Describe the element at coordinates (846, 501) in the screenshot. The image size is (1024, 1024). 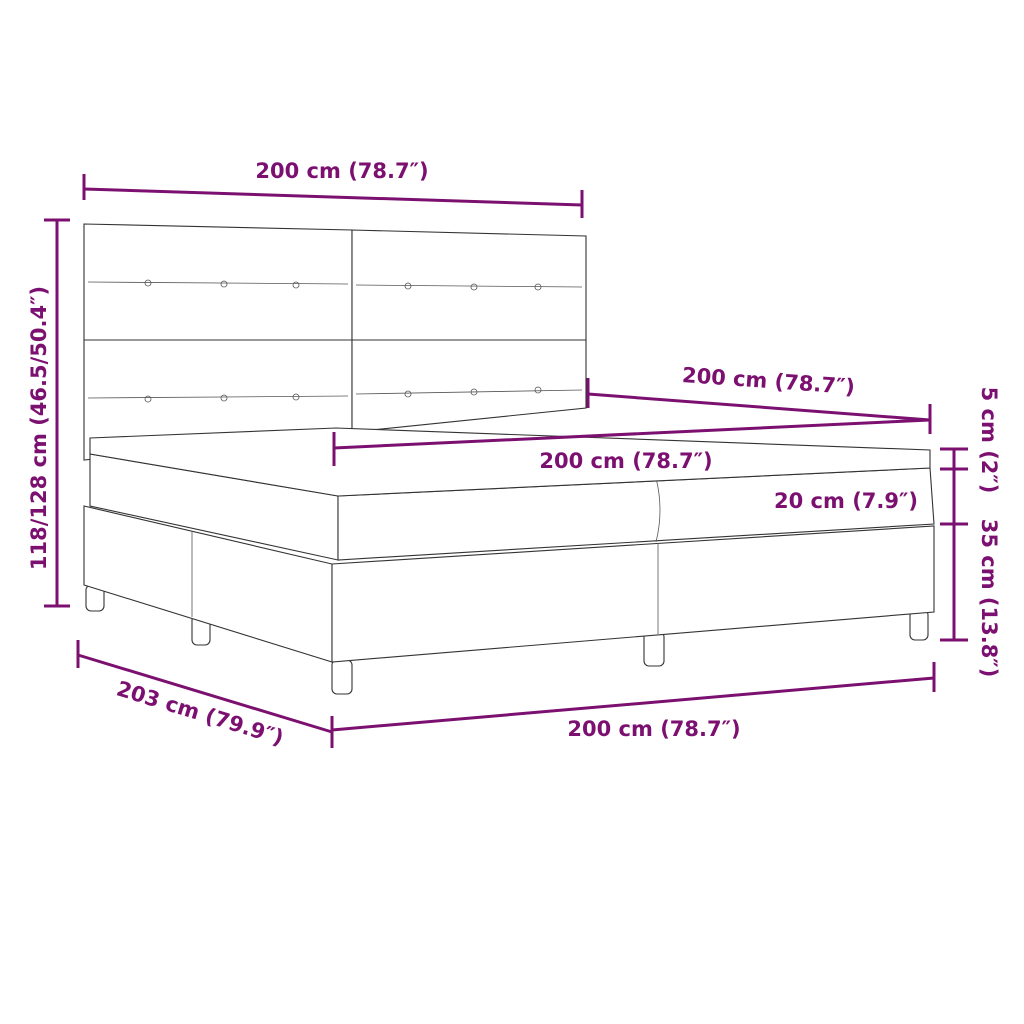
I see `mattress-height-label: 20 cm (7.9″)` at that location.